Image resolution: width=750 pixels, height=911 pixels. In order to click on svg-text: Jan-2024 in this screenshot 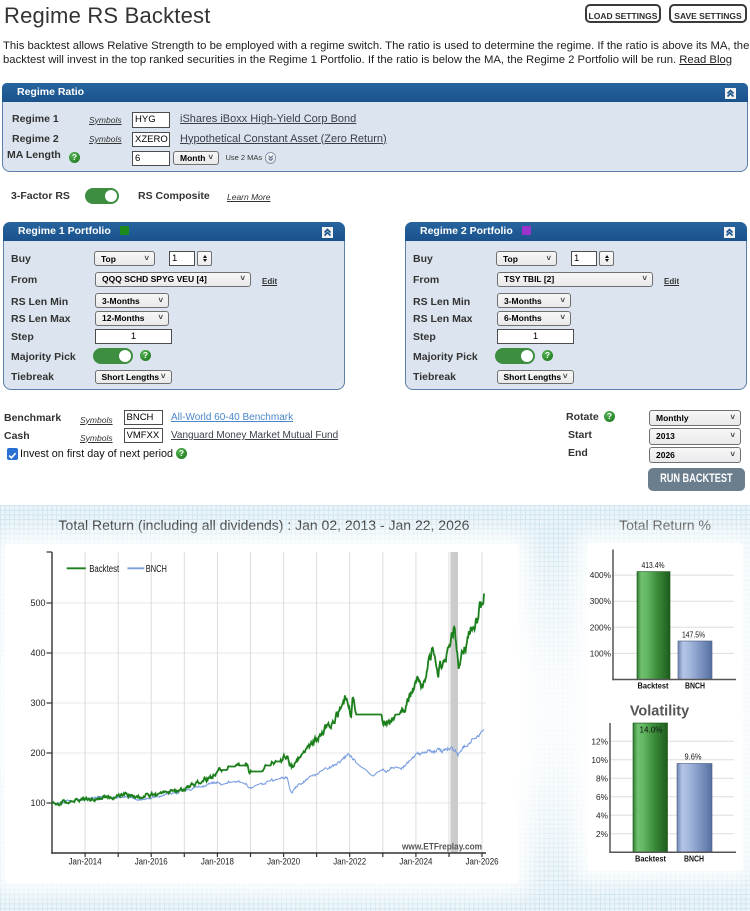, I will do `click(415, 862)`.